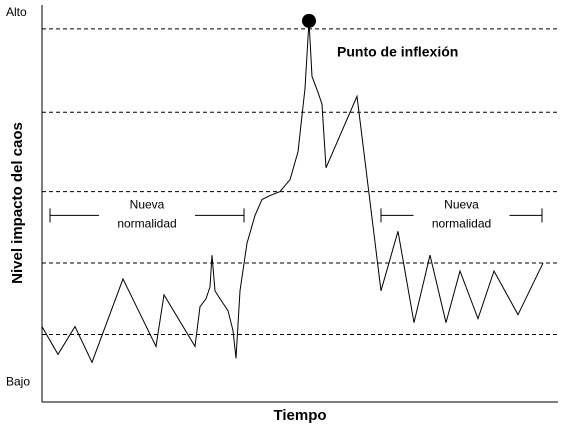  Describe the element at coordinates (397, 52) in the screenshot. I see `annotation: Punto de inflexión` at that location.